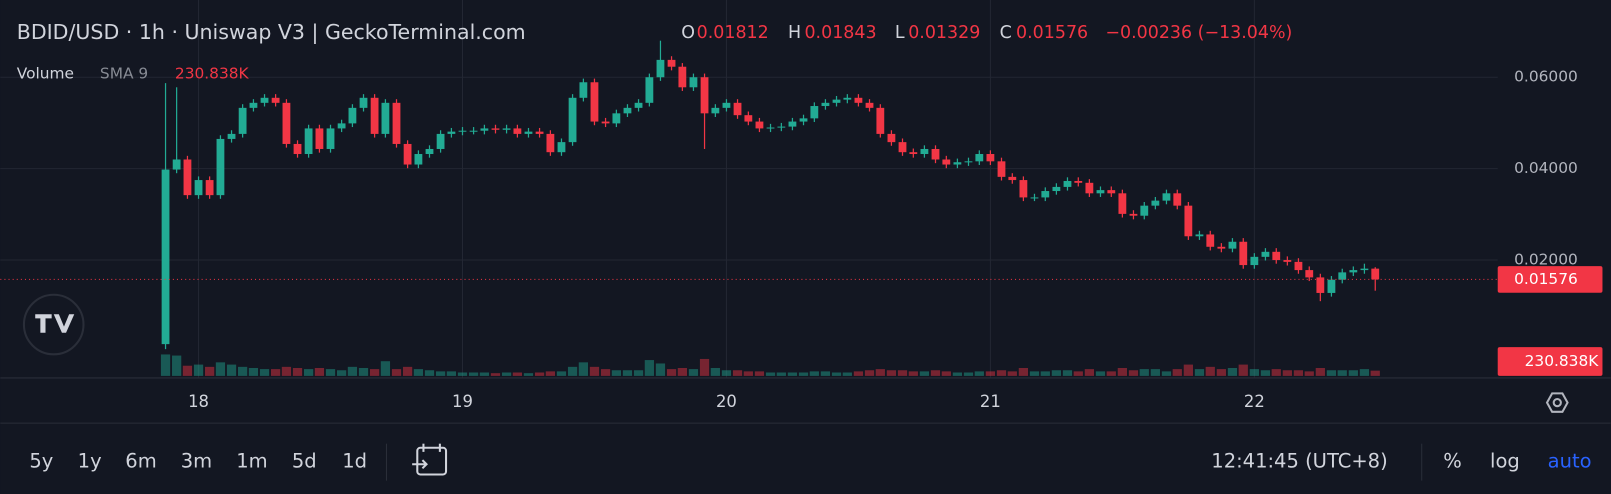 This screenshot has width=1611, height=494. I want to click on date-range-icon, so click(430, 459).